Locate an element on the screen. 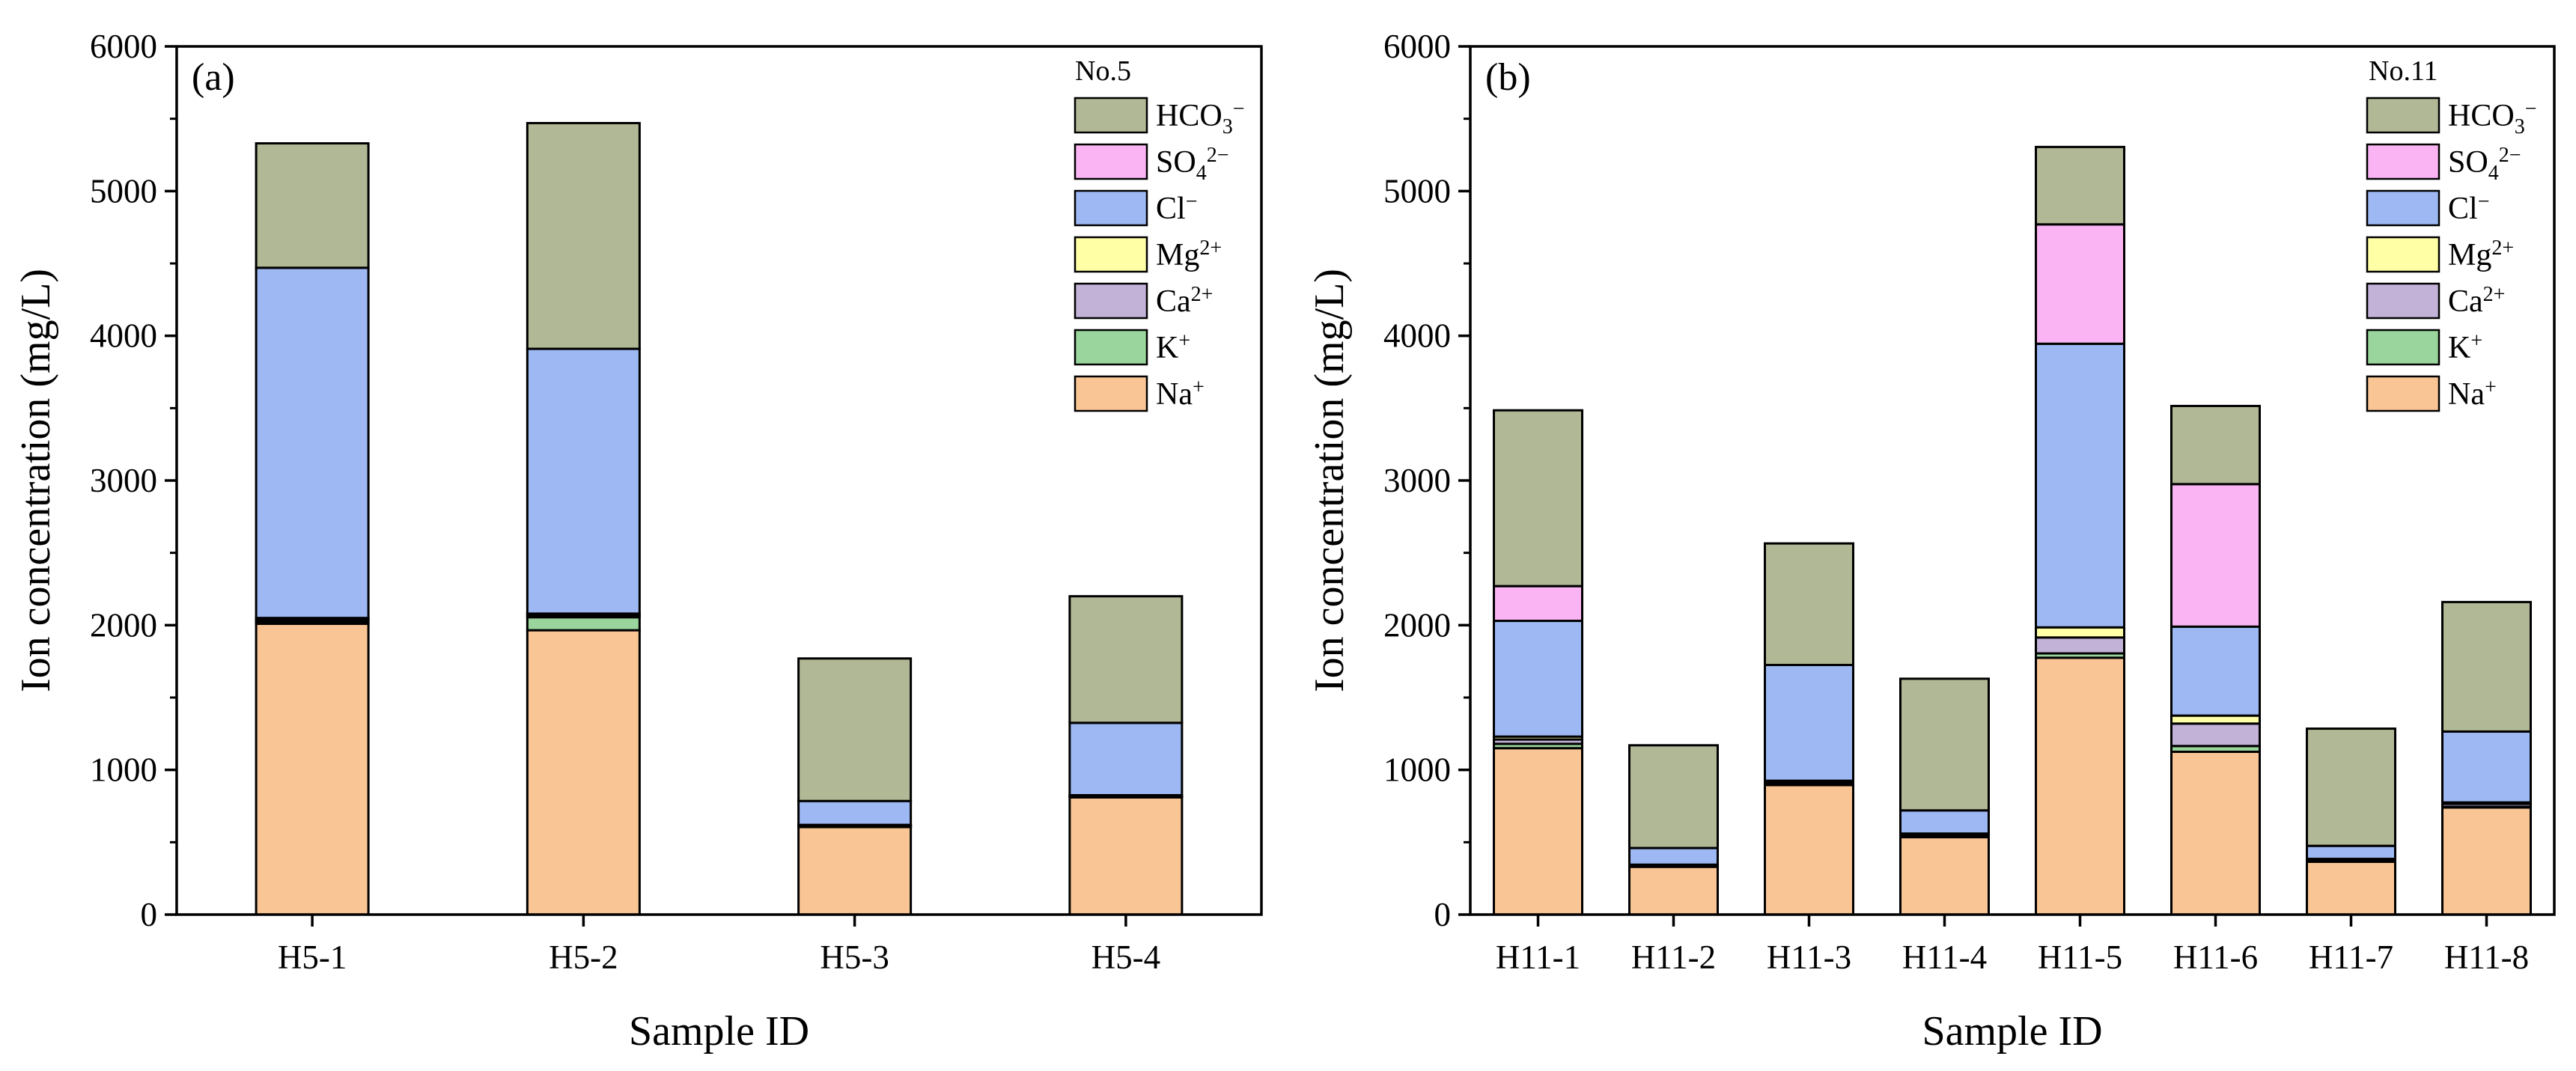 The height and width of the screenshot is (1071, 2576). bar-H11-6-na is located at coordinates (2215, 833).